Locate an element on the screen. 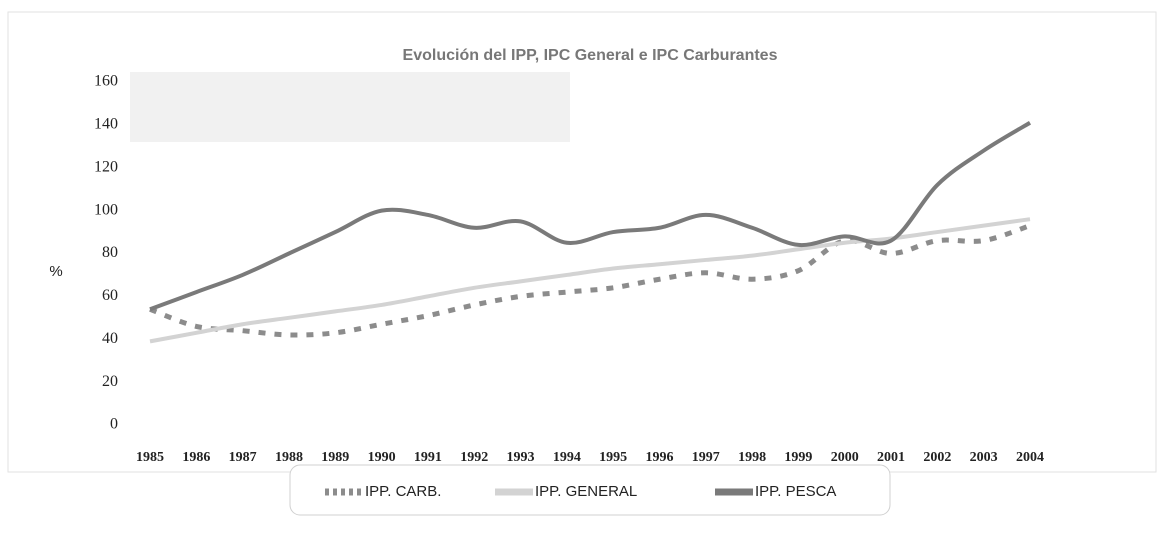 This screenshot has width=1164, height=537. y-tick-label: 40 is located at coordinates (110, 338).